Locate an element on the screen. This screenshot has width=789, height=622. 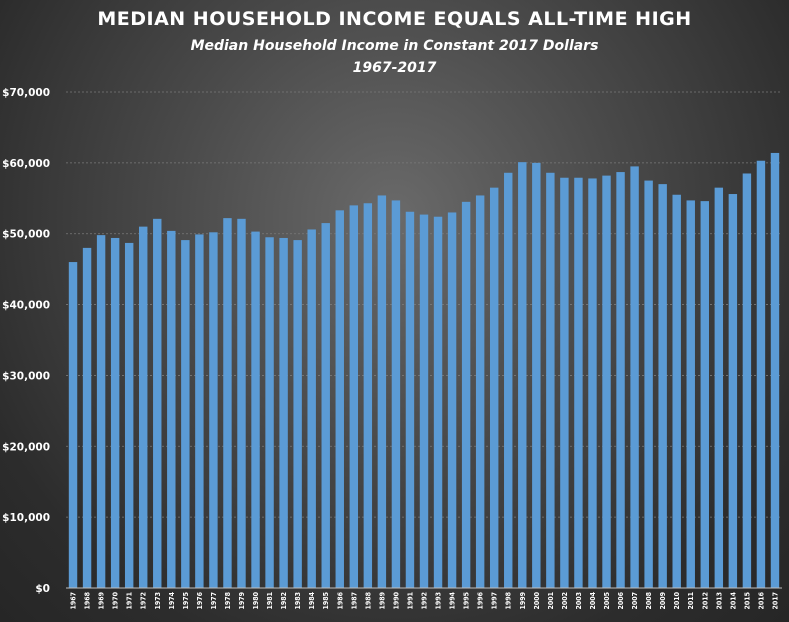
x-tick-label: 2015 is located at coordinates (747, 601).